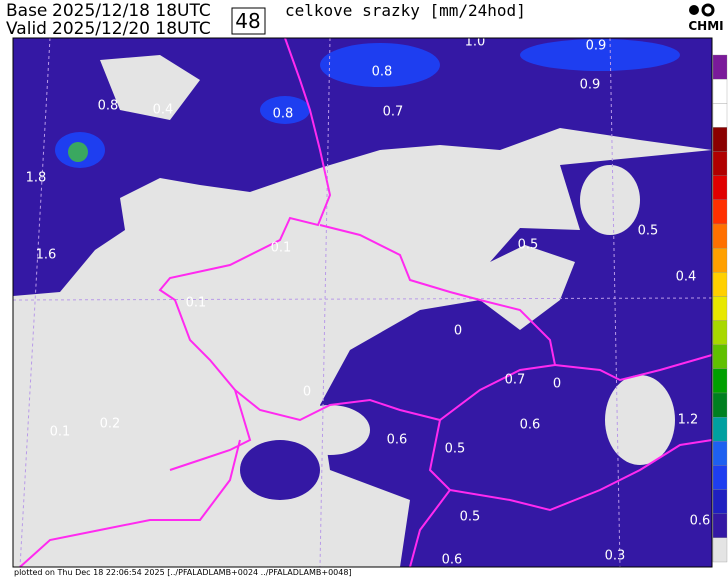 This screenshot has height=578, width=728. I want to click on precip-area, so click(280, 470).